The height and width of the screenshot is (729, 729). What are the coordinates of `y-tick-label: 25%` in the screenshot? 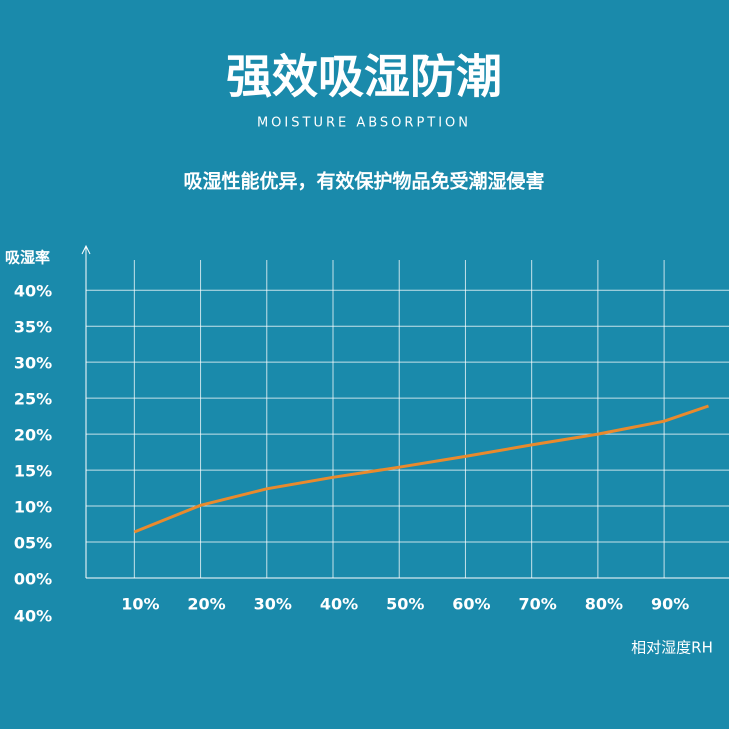 It's located at (33, 399).